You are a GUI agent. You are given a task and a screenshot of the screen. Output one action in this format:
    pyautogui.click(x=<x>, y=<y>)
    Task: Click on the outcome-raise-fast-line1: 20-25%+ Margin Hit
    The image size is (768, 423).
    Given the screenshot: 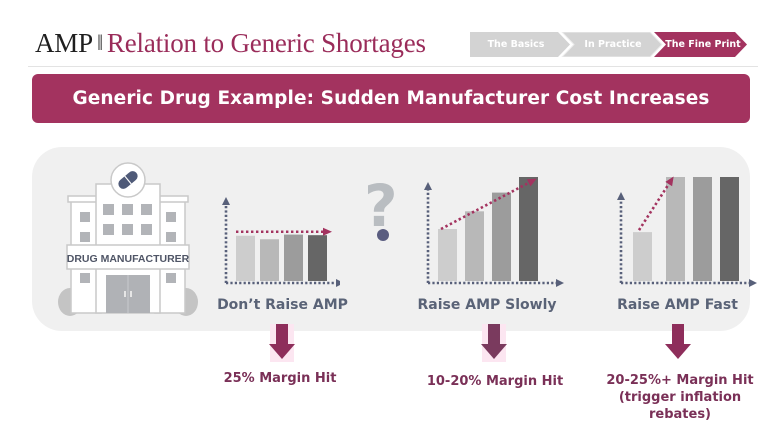 What is the action you would take?
    pyautogui.click(x=680, y=380)
    